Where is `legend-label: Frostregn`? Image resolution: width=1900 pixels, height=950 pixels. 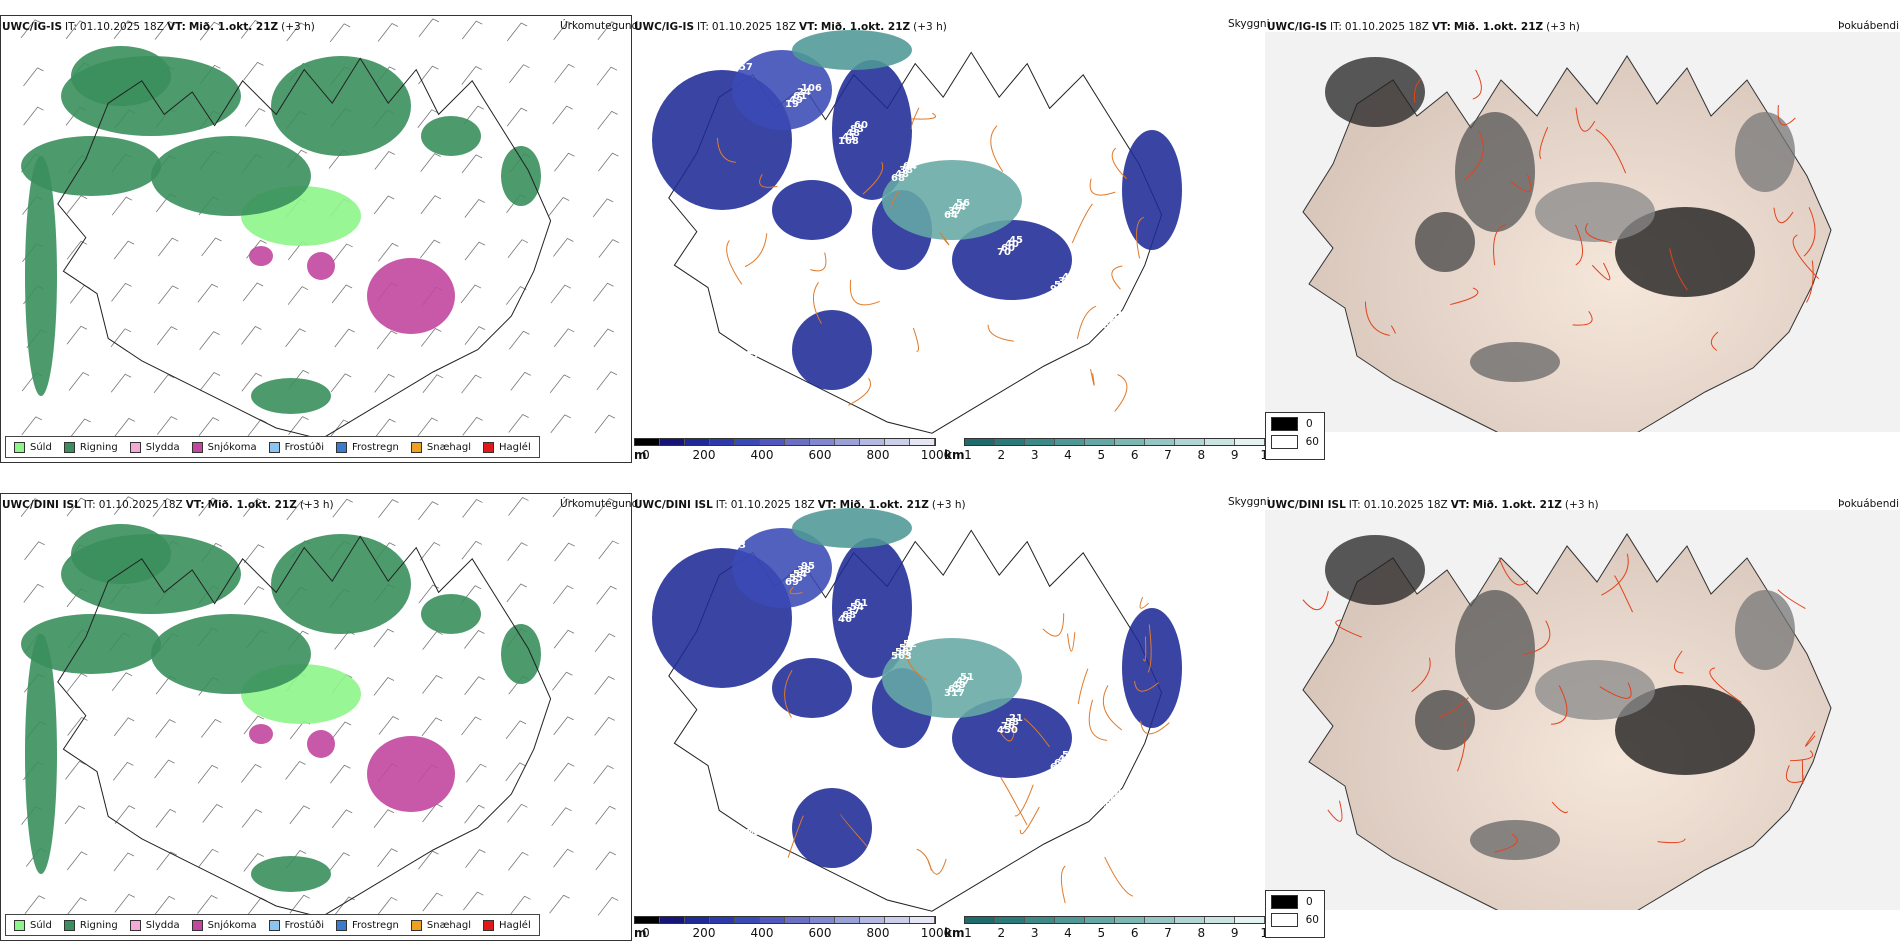 legend-label: Frostregn is located at coordinates (375, 925).